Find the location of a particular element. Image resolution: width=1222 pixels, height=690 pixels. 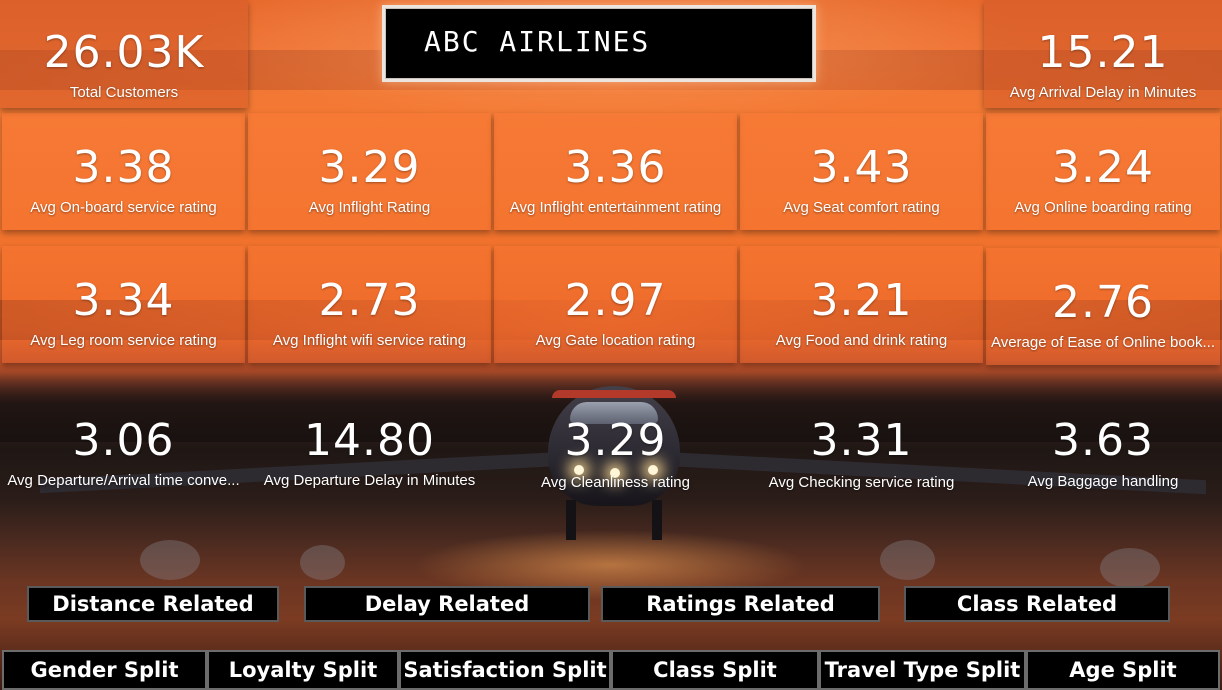

class-related-button: Class Related is located at coordinates (1037, 604).